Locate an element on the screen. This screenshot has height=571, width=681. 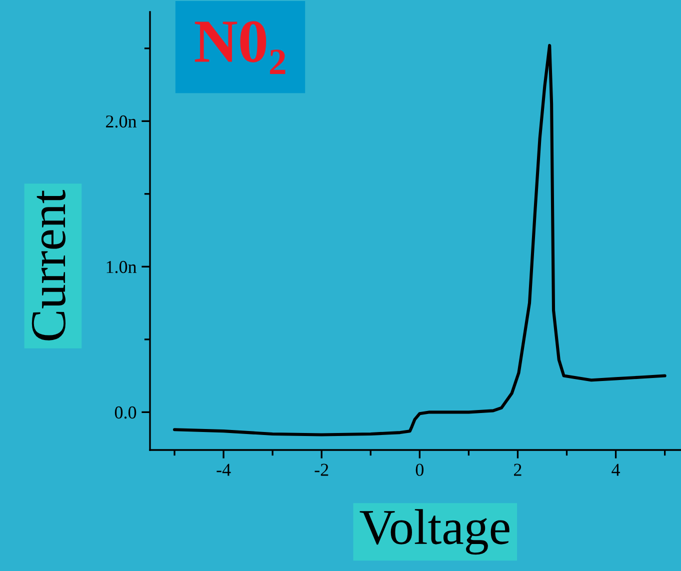
y-axis-title: Current is located at coordinates (49, 265).